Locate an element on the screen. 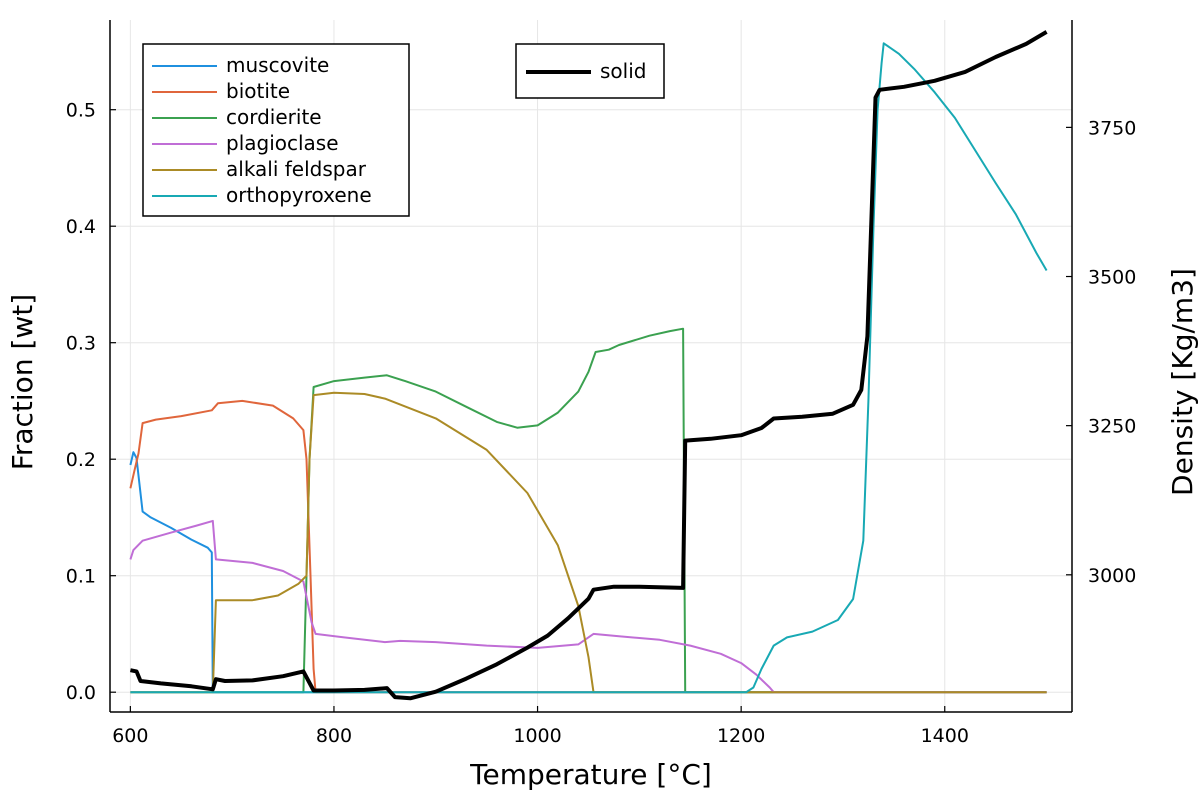 The image size is (1204, 798). y2-tick-label-2: 3500 is located at coordinates (1112, 278).